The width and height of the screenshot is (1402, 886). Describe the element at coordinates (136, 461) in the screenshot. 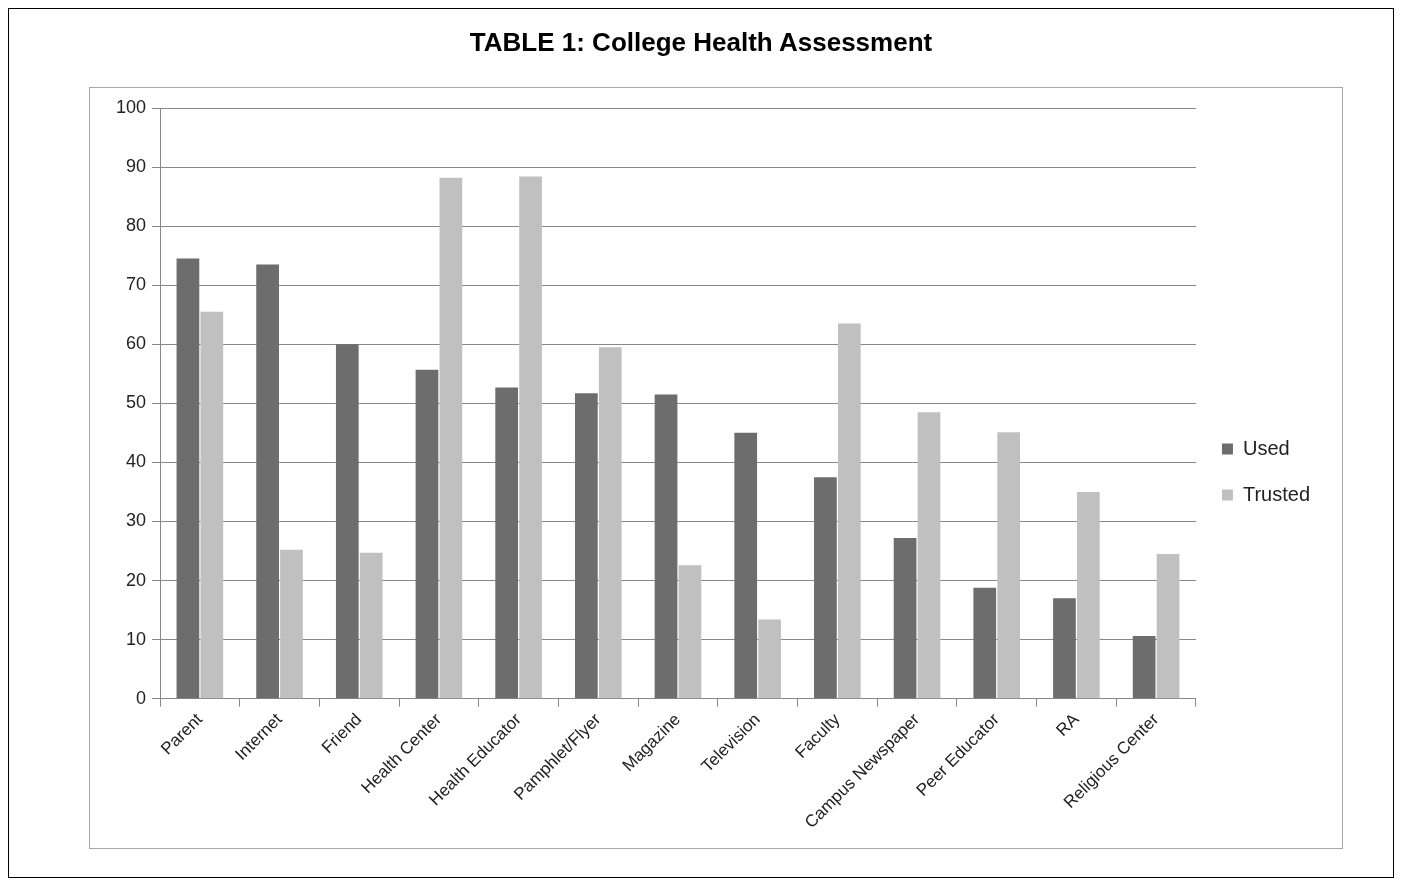

I see `y-tick-label: 40` at that location.